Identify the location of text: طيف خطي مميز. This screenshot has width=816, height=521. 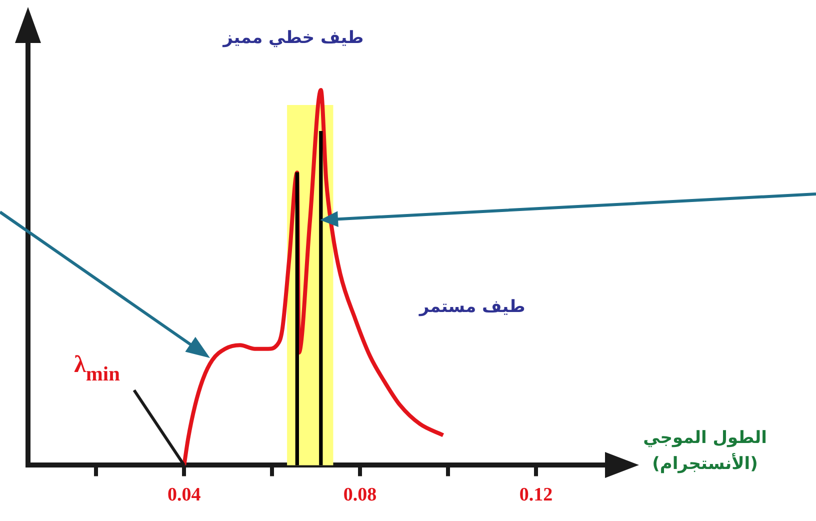
(293, 38).